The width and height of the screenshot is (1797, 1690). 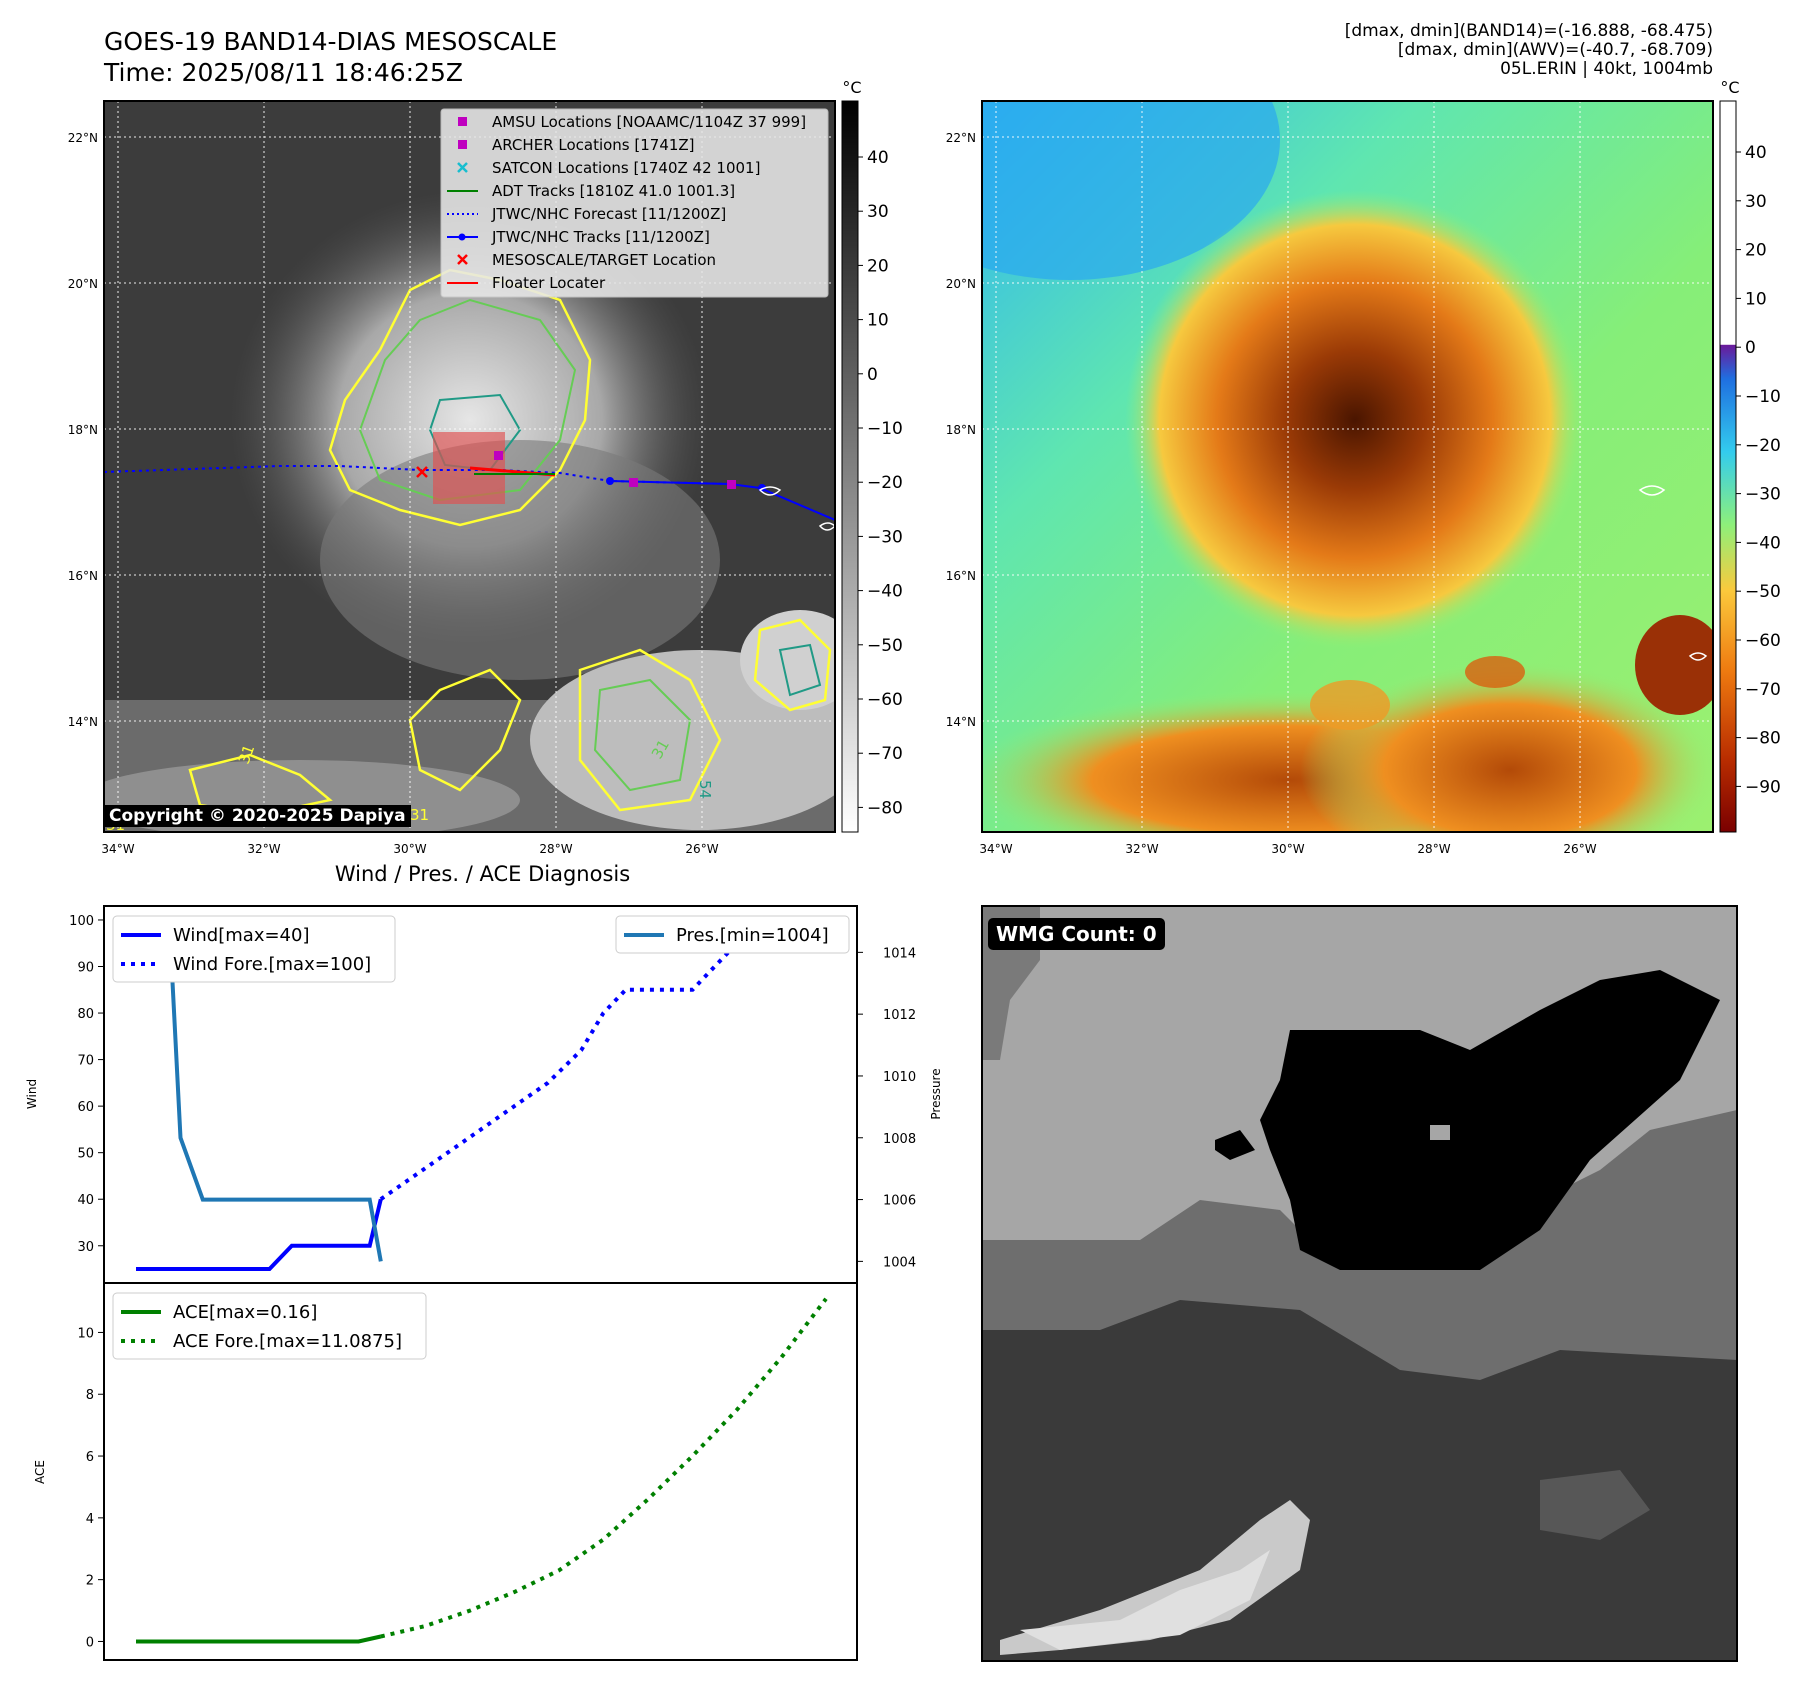 I want to click on legend-label: Wind Fore.[max=100], so click(x=272, y=964).